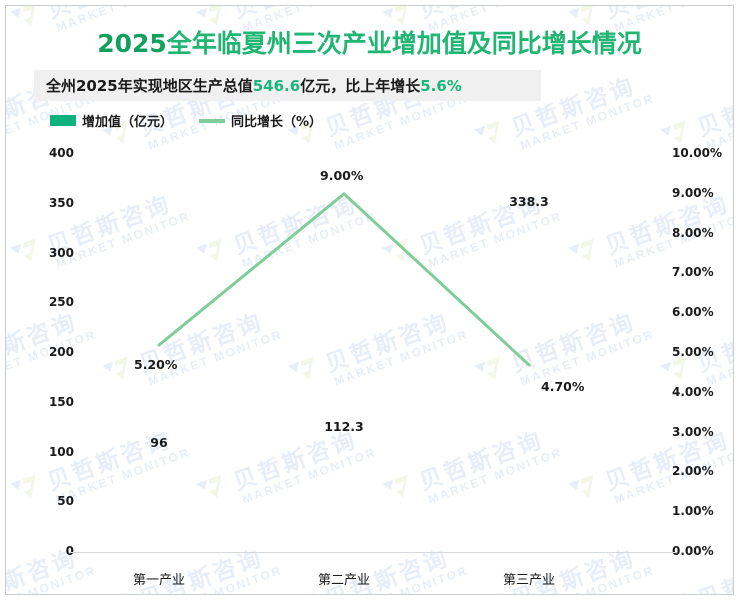 The width and height of the screenshot is (741, 602). Describe the element at coordinates (61, 352) in the screenshot. I see `y-axis-left-tick: 200` at that location.